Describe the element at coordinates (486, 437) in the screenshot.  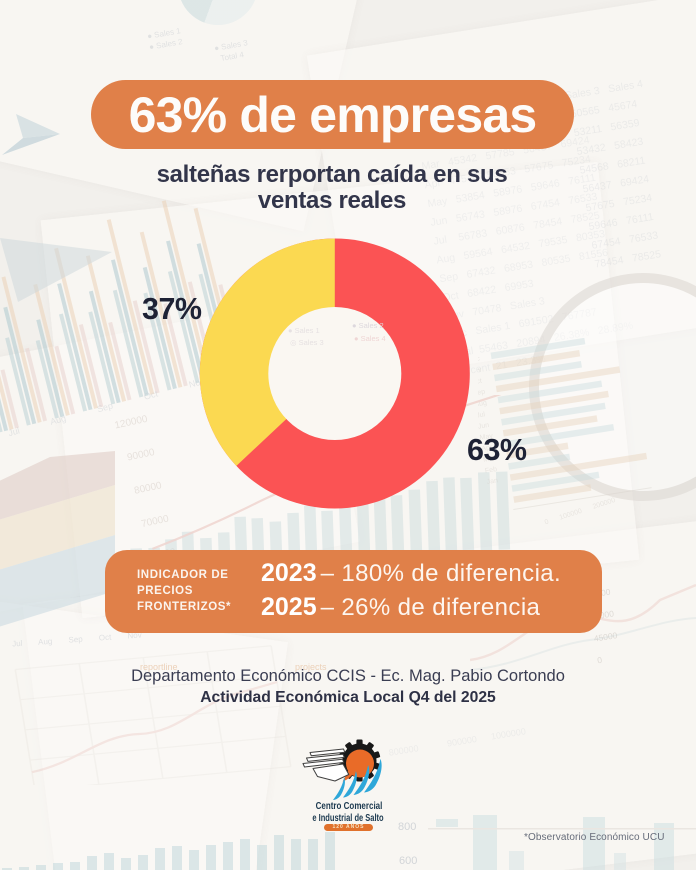
I see `svg-text: May` at that location.